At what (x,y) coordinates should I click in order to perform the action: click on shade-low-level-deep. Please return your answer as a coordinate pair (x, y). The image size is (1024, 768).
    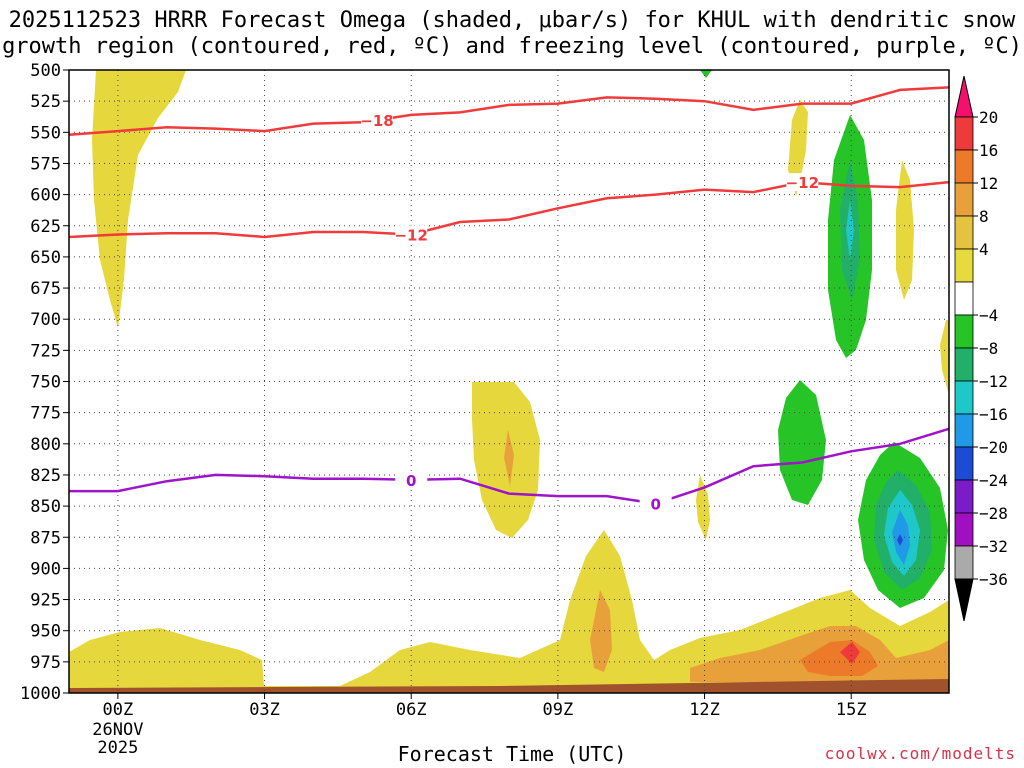
    Looking at the image, I should click on (839, 658).